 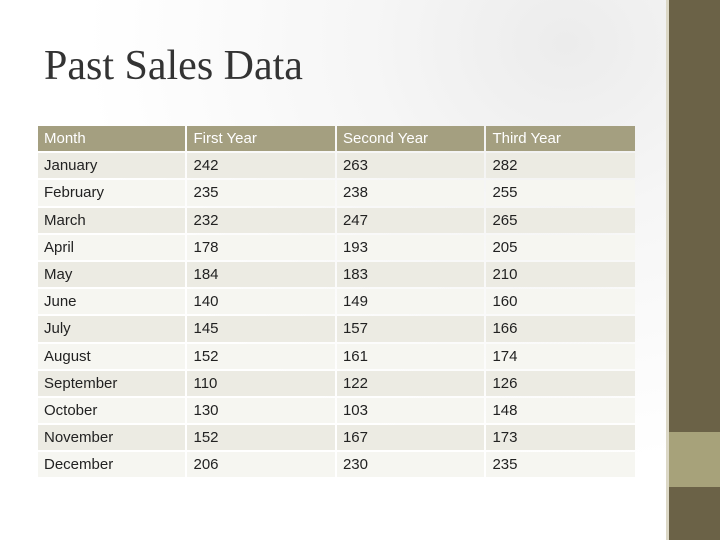 What do you see at coordinates (560, 274) in the screenshot?
I see `third-year-cell: 210` at bounding box center [560, 274].